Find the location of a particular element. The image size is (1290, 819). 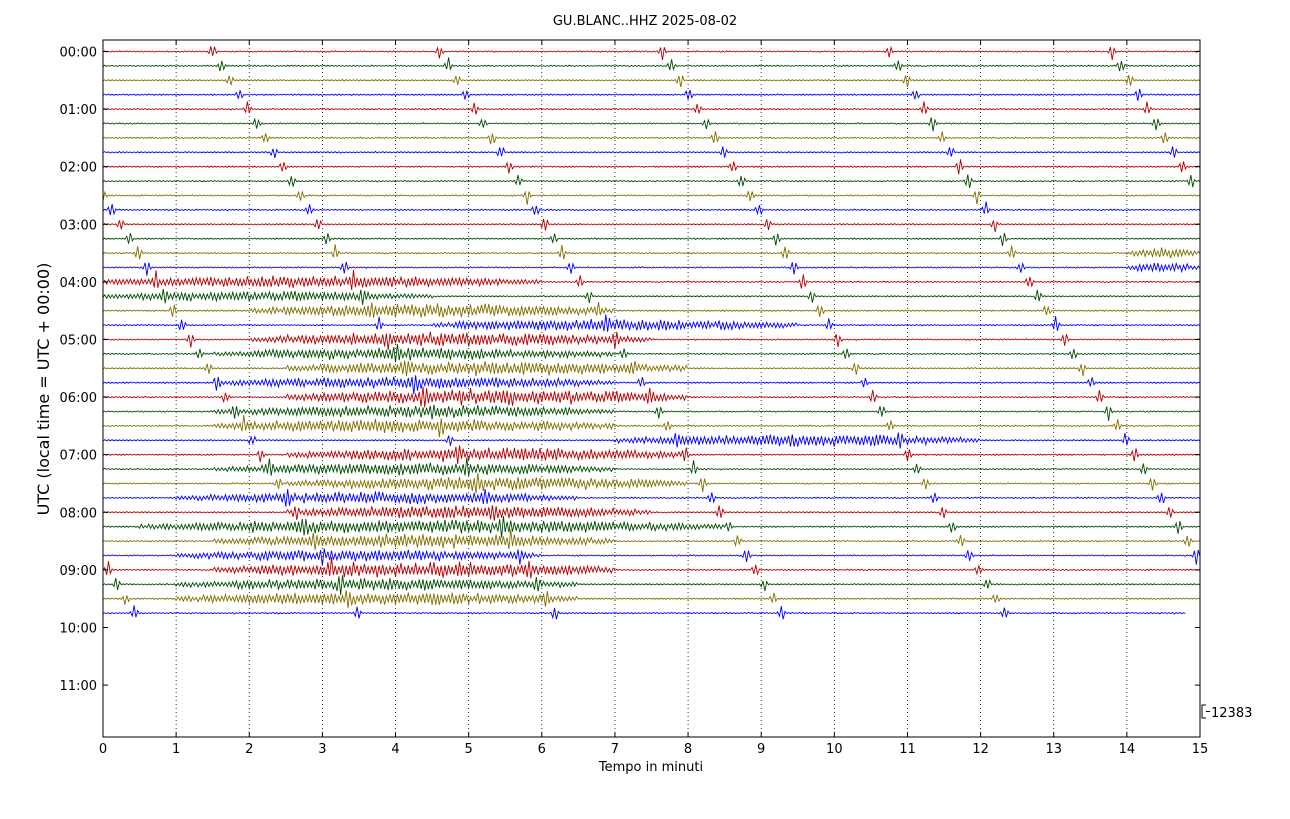

x-tick-label: 2 is located at coordinates (249, 749).